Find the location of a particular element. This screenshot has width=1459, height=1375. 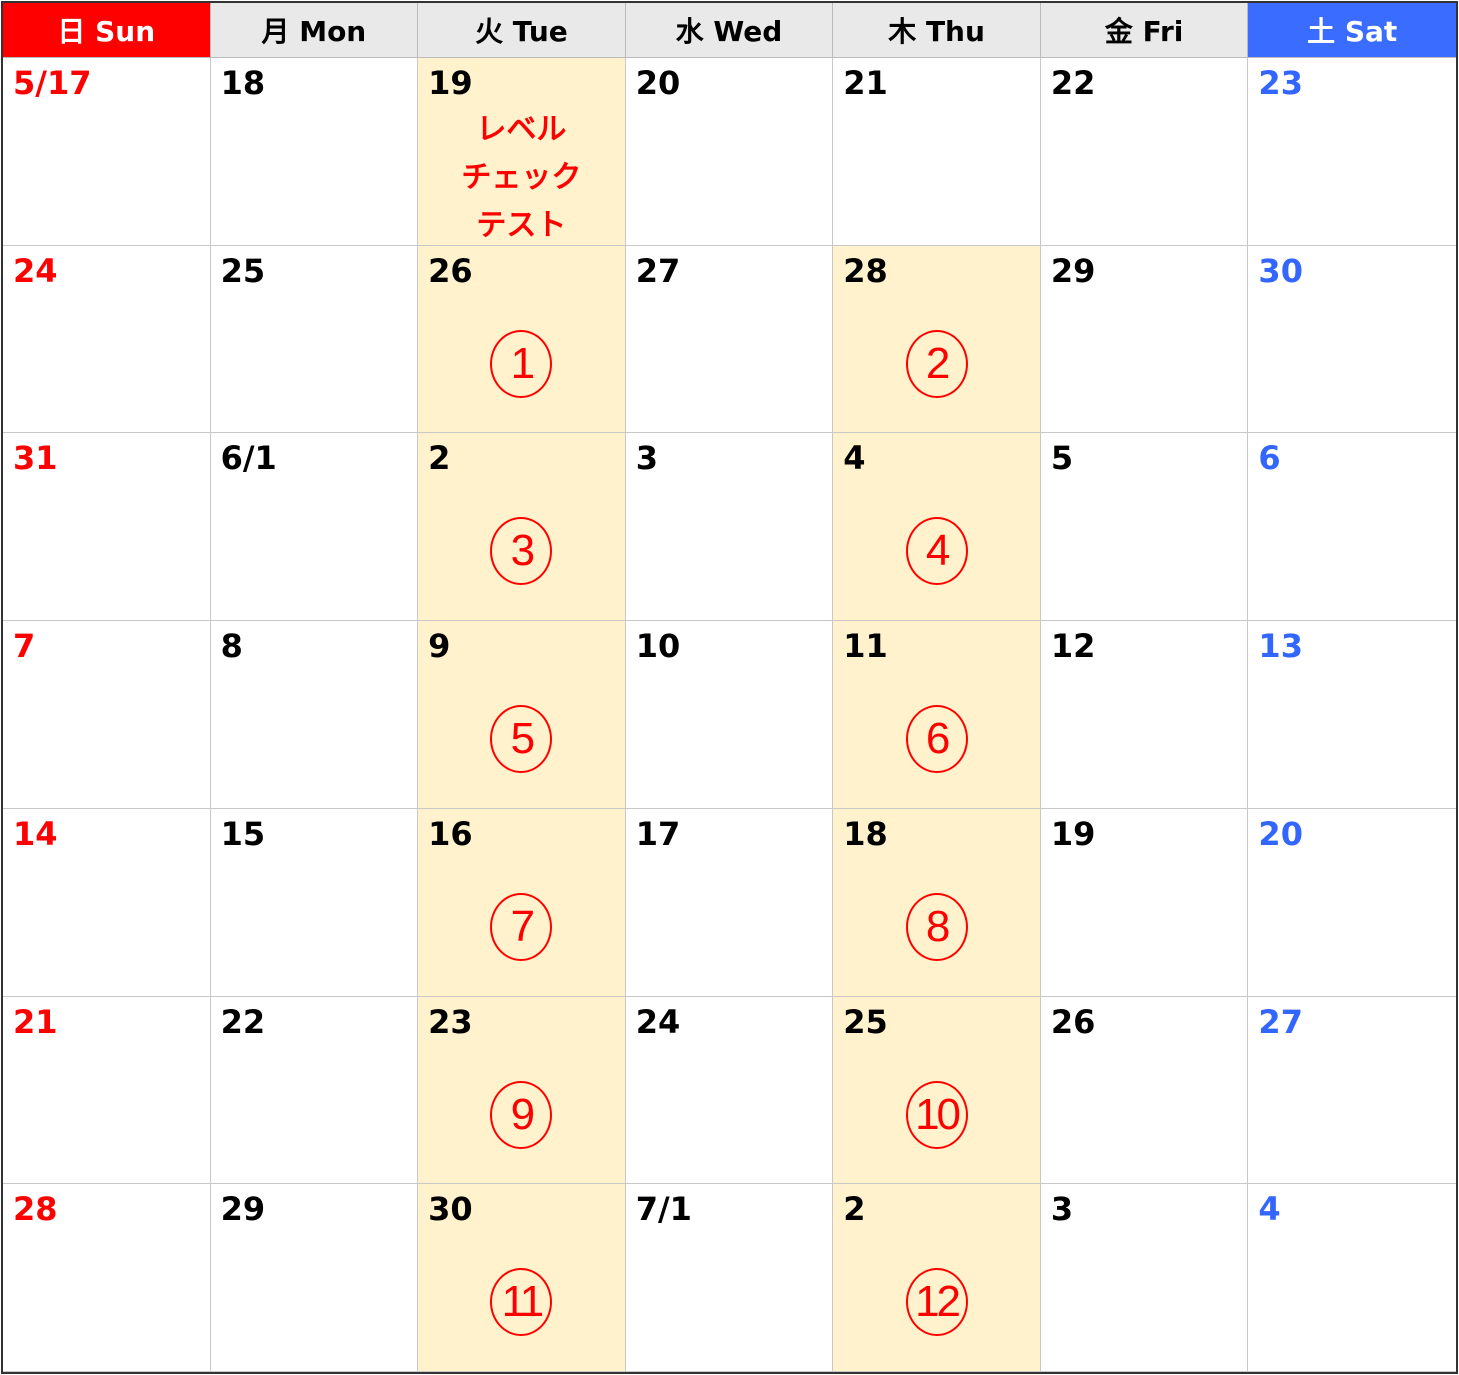

event-note-line: チェック is located at coordinates (521, 177).